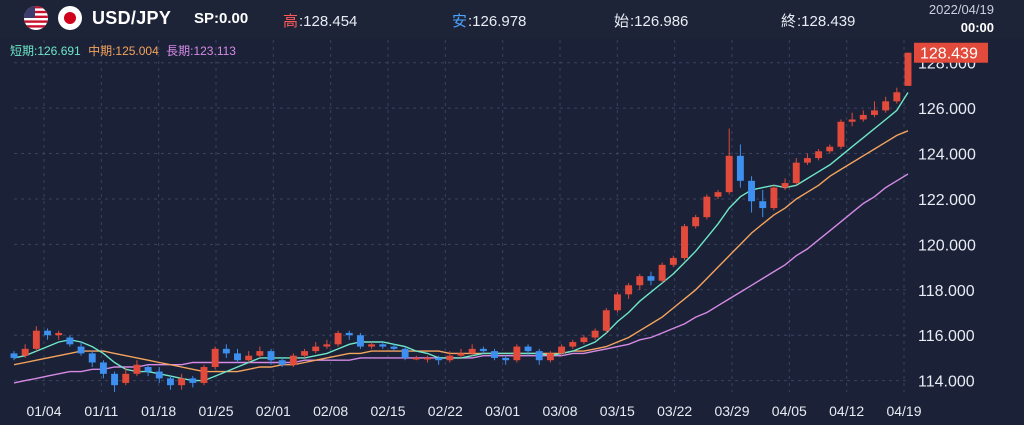 The width and height of the screenshot is (1024, 425). Describe the element at coordinates (559, 411) in the screenshot. I see `x-tick-label: 03/08` at that location.